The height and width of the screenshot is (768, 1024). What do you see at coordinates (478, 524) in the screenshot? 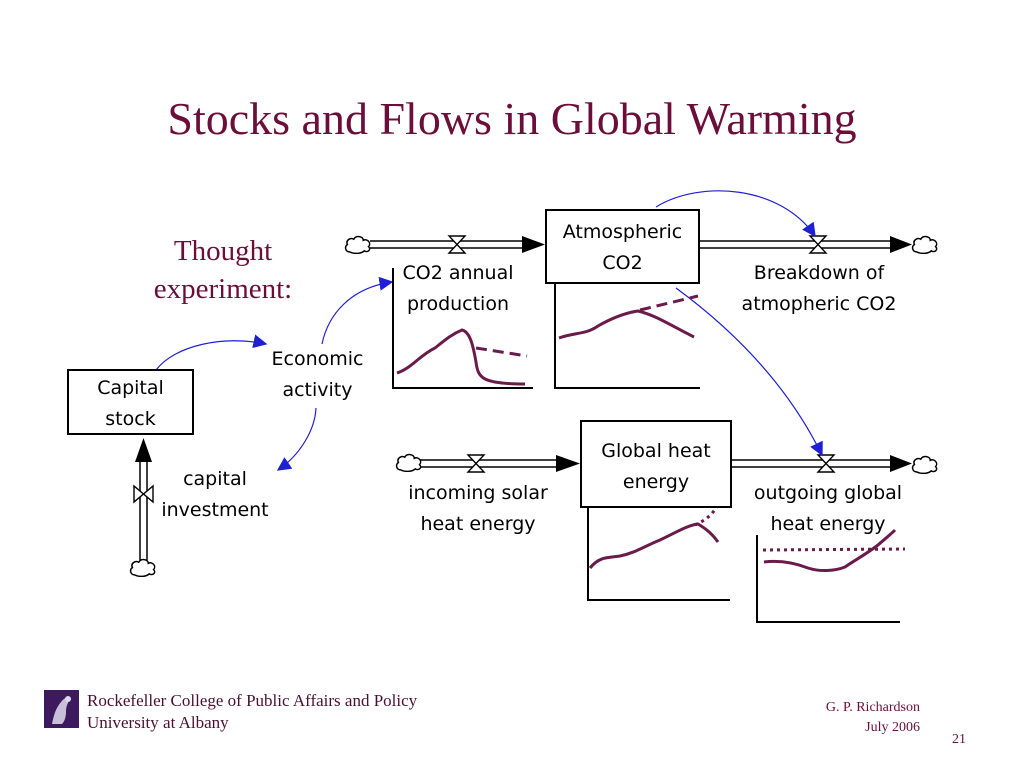
I see `incoming-line-2: heat energy` at bounding box center [478, 524].